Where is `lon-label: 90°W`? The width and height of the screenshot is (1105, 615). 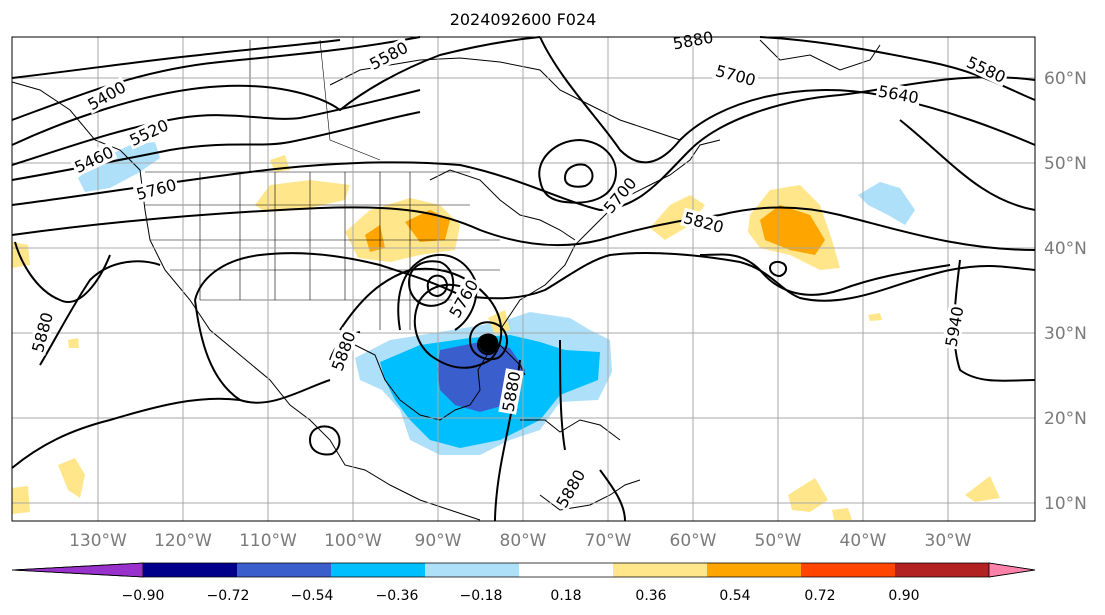
lon-label: 90°W is located at coordinates (438, 541).